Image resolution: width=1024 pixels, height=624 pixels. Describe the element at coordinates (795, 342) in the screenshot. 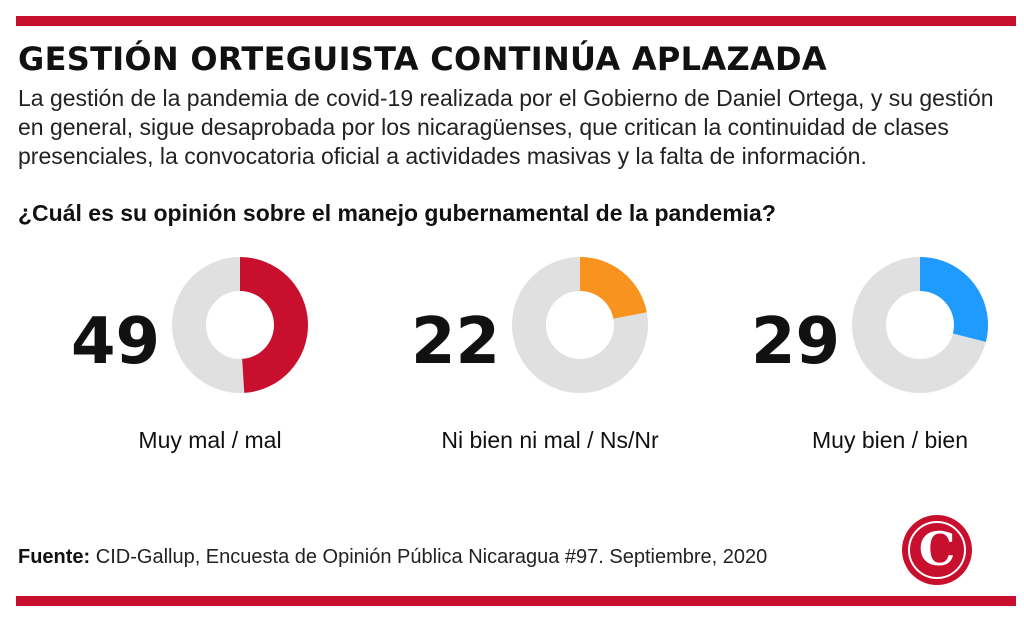

I see `donut-value-label: 29` at that location.